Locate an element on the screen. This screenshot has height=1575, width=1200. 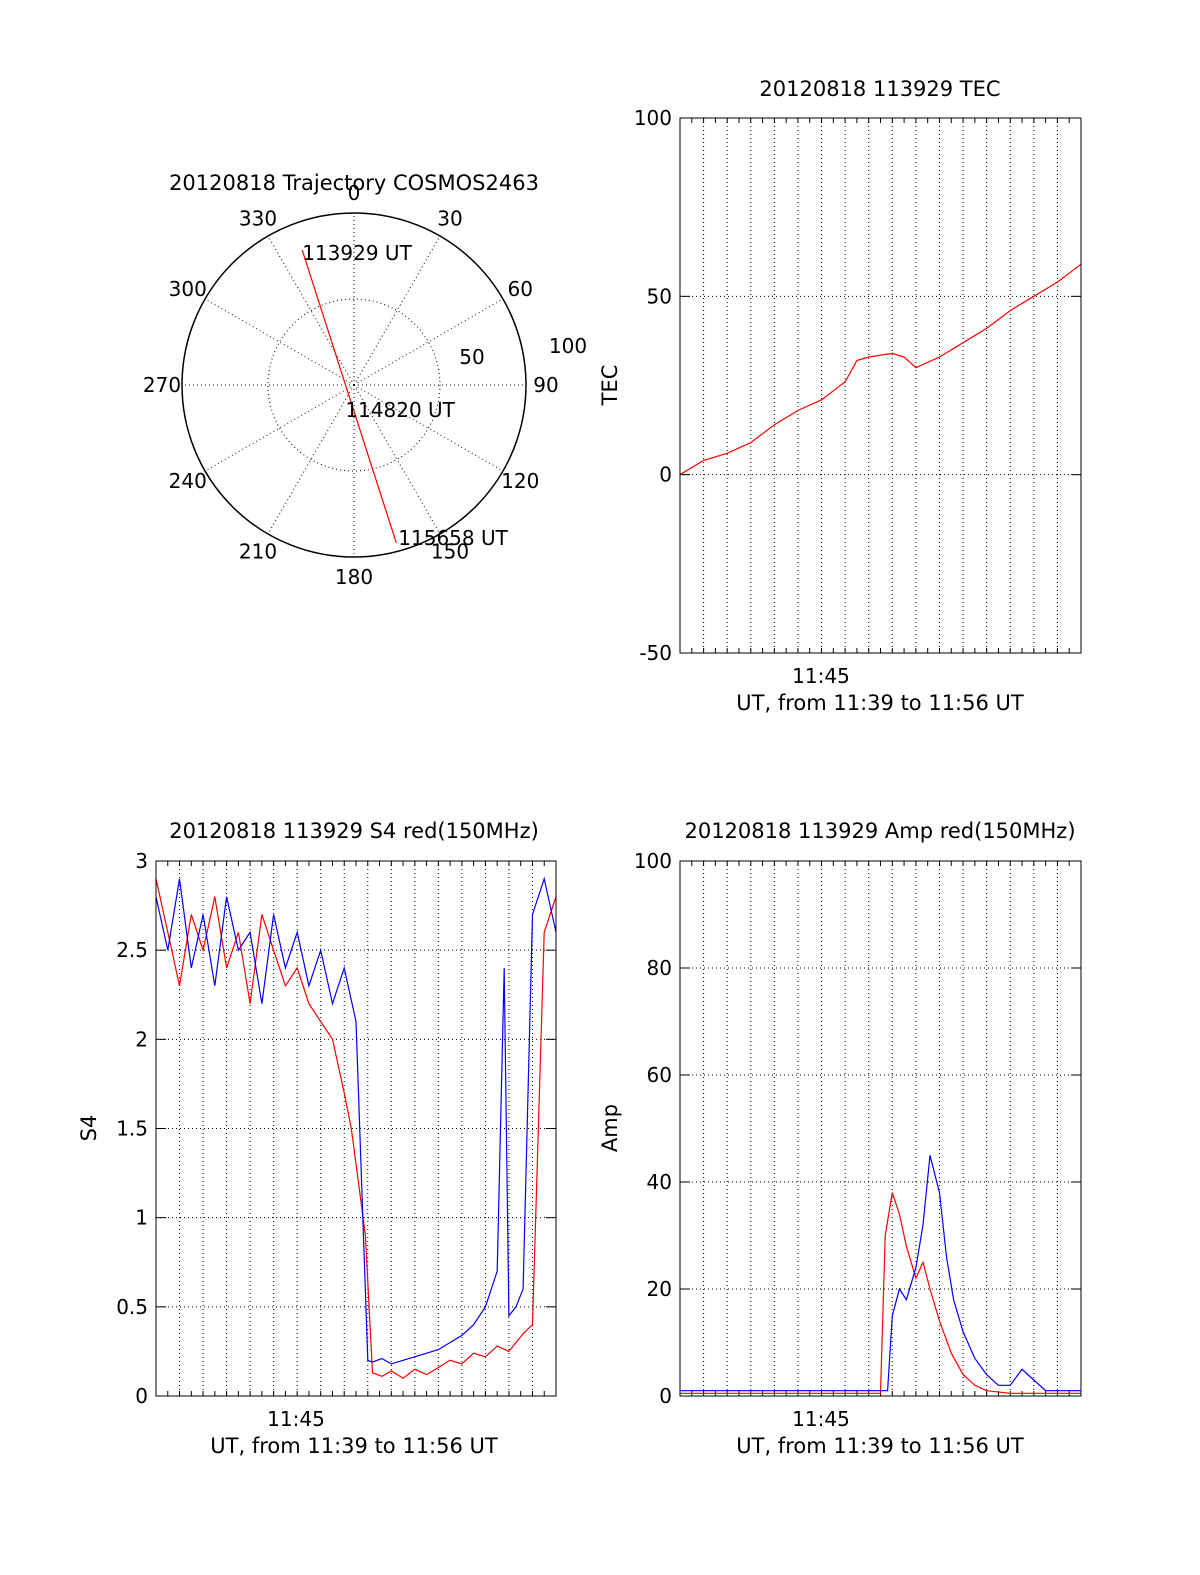
s4-ytick-label: 1.5 is located at coordinates (132, 1129).